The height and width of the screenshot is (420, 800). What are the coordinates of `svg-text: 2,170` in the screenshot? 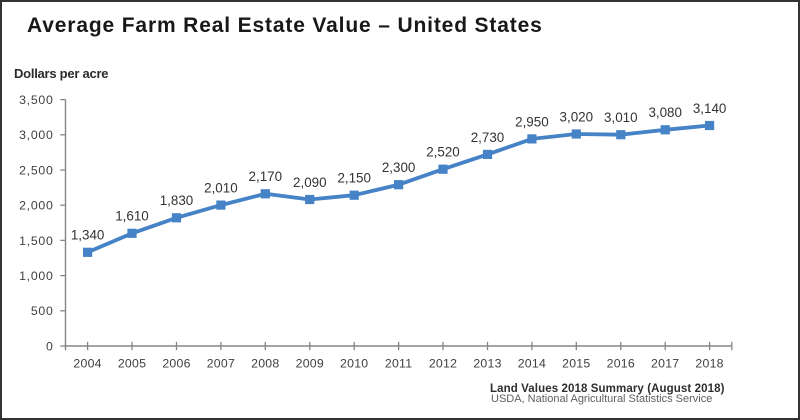 It's located at (266, 176).